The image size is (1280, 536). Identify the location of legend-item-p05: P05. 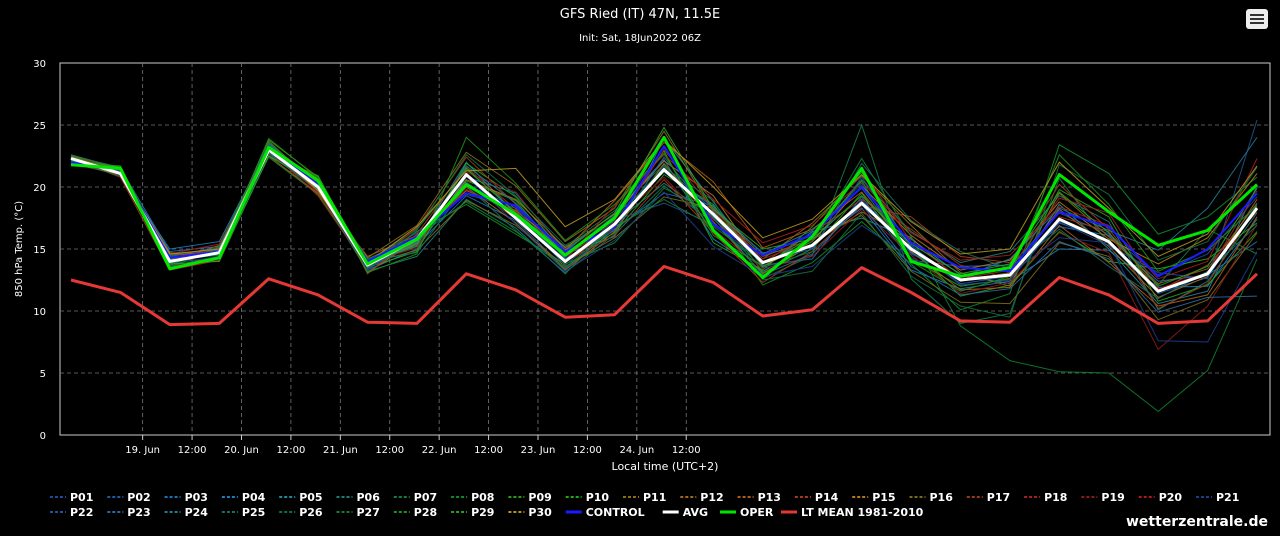
(301, 497).